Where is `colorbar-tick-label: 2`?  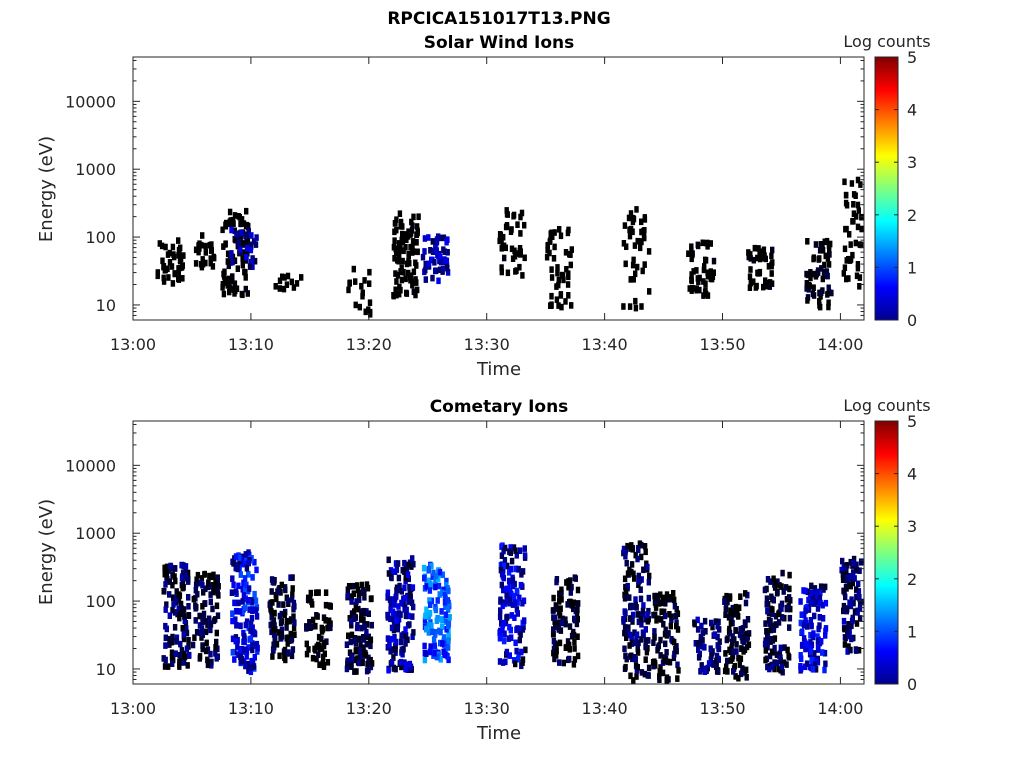
colorbar-tick-label: 2 is located at coordinates (912, 579).